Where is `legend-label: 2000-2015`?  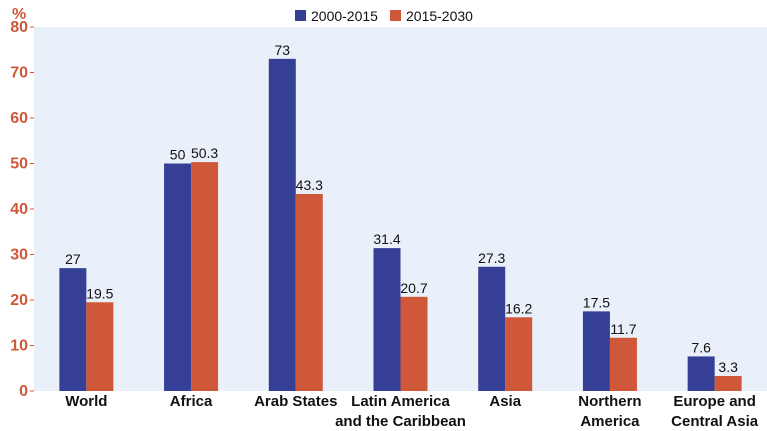 legend-label: 2000-2015 is located at coordinates (344, 16).